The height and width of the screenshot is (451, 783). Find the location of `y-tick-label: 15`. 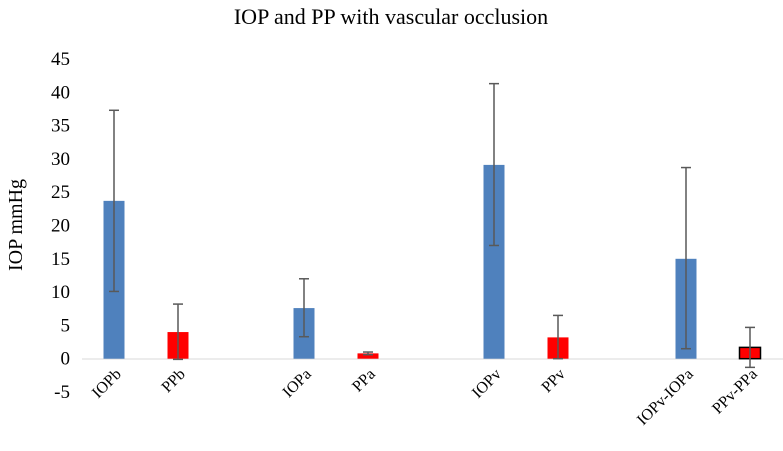

y-tick-label: 15 is located at coordinates (60, 259).